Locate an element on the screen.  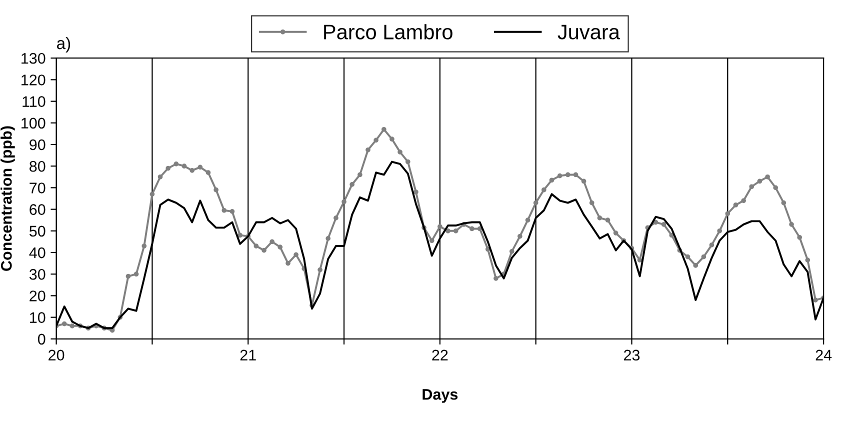
y-tick-label: 60 is located at coordinates (38, 209).